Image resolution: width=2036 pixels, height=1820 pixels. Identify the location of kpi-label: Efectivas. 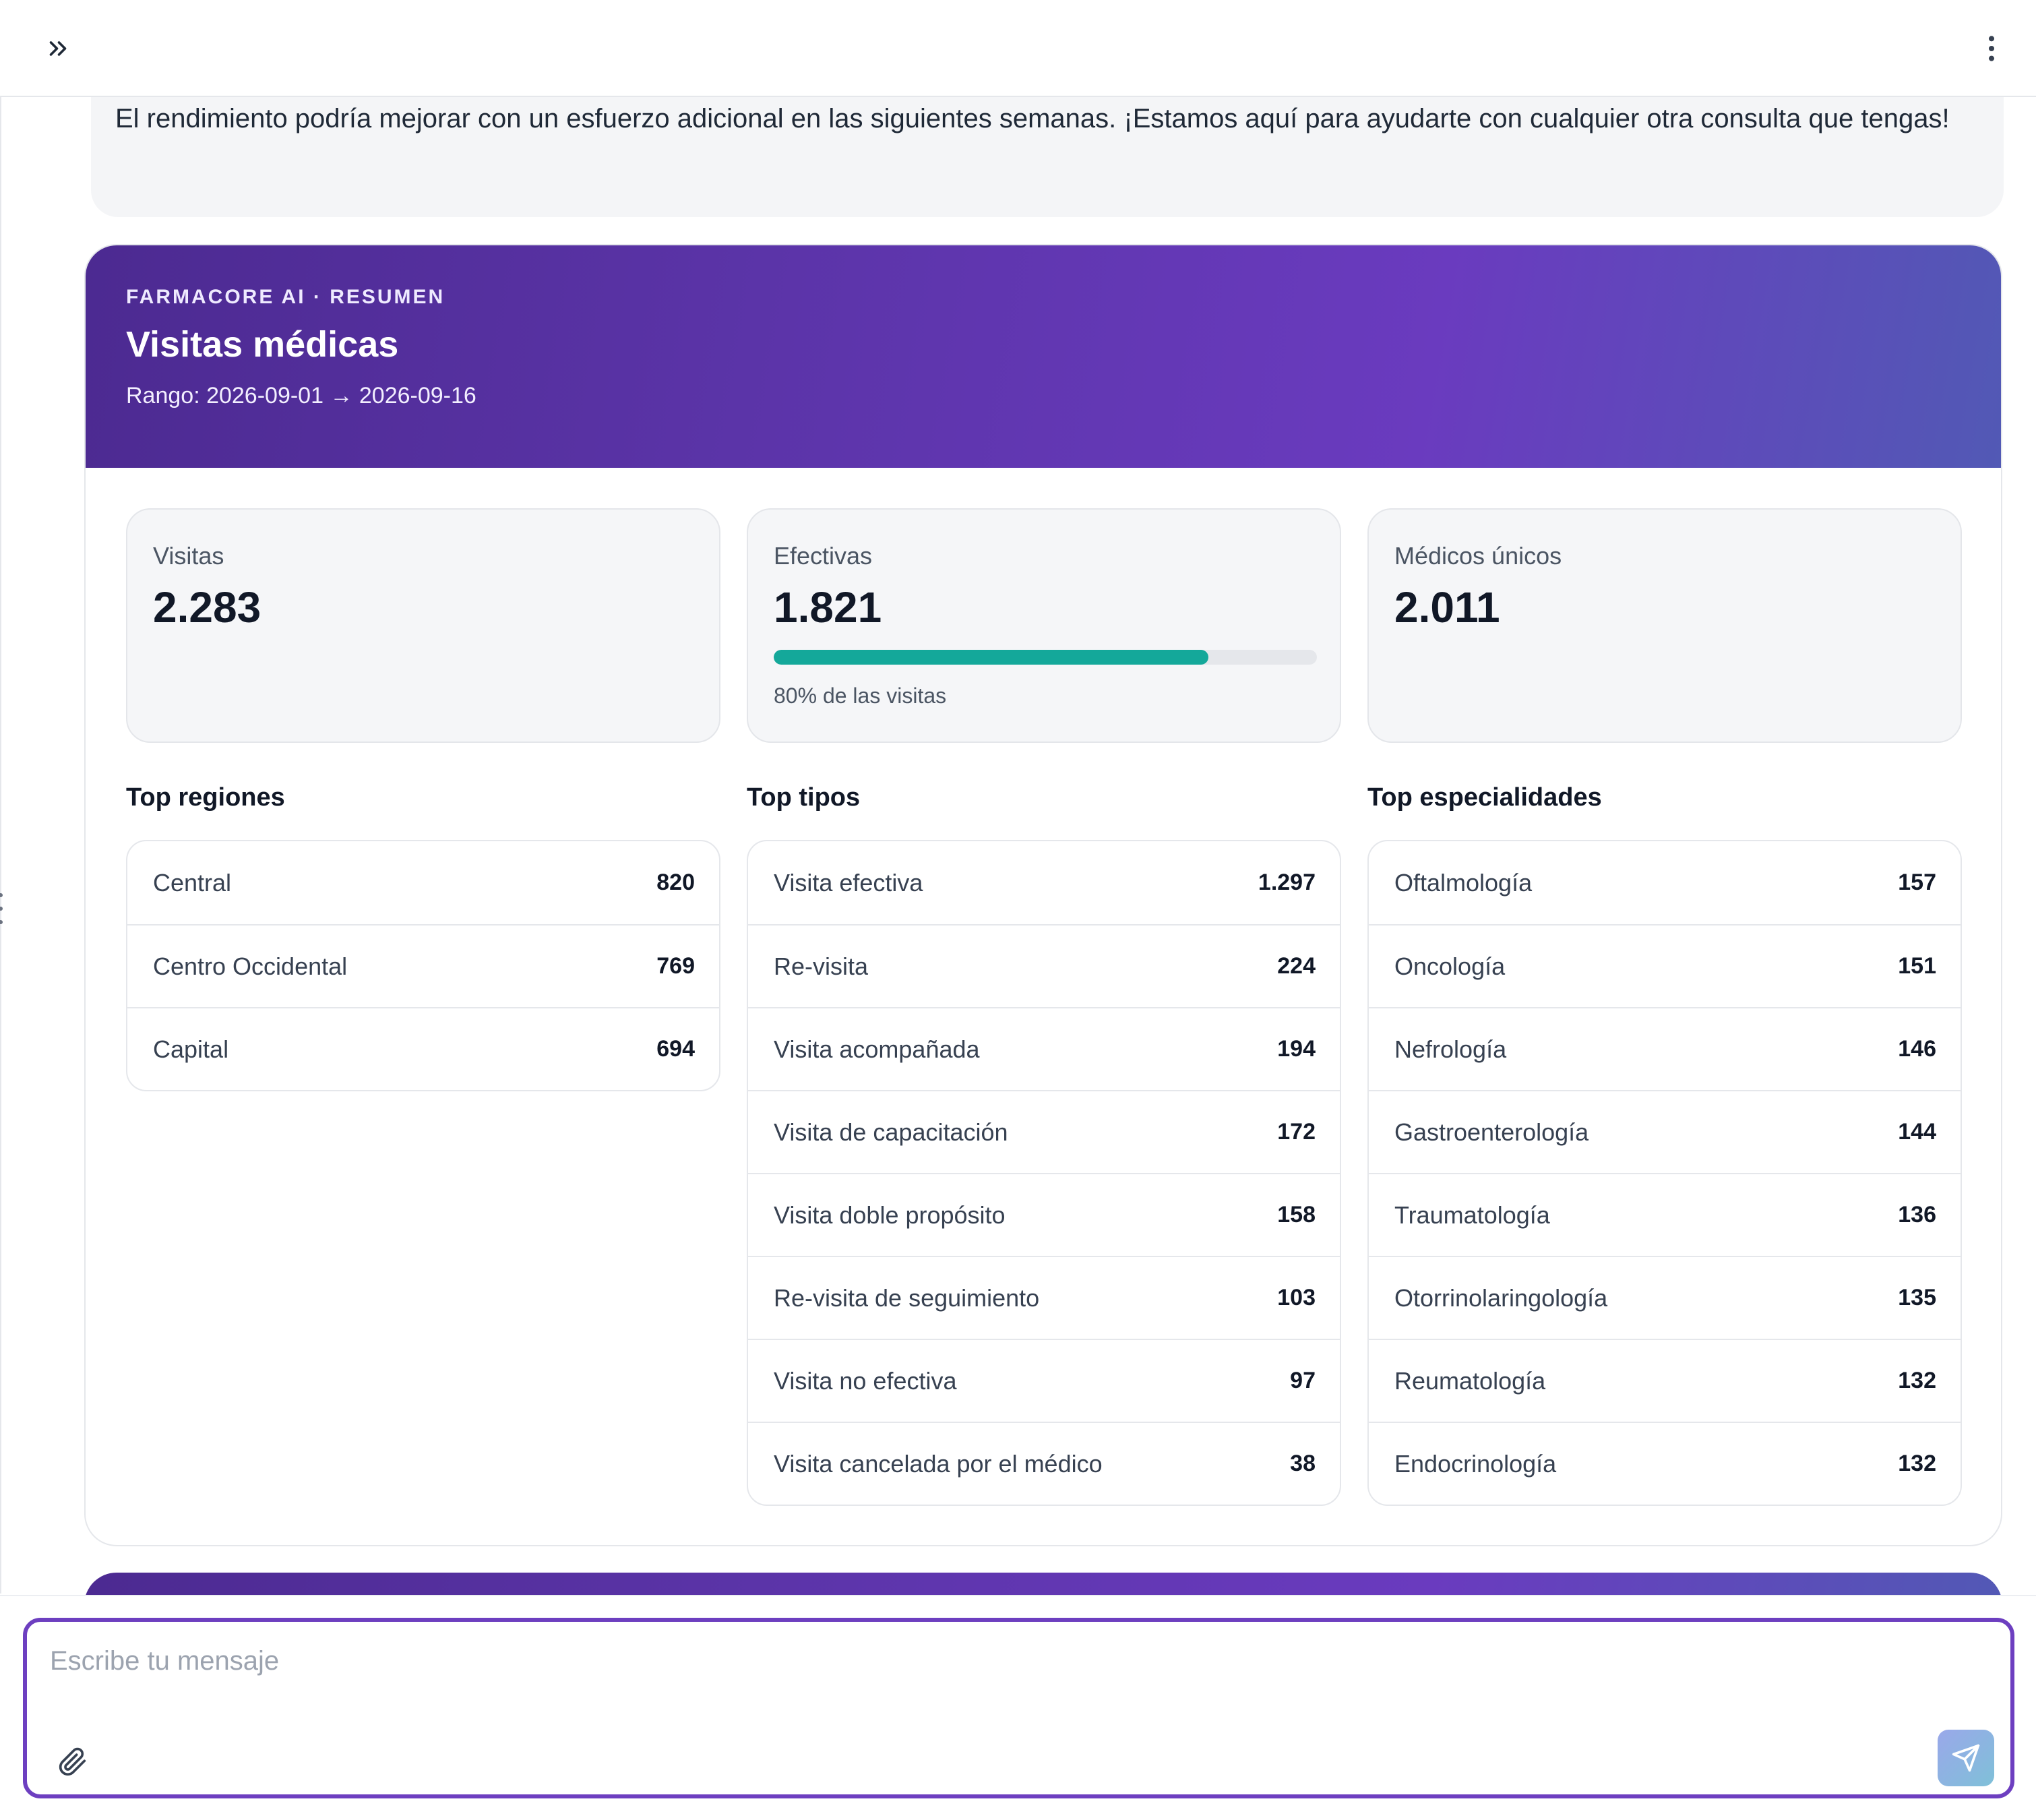
(823, 556).